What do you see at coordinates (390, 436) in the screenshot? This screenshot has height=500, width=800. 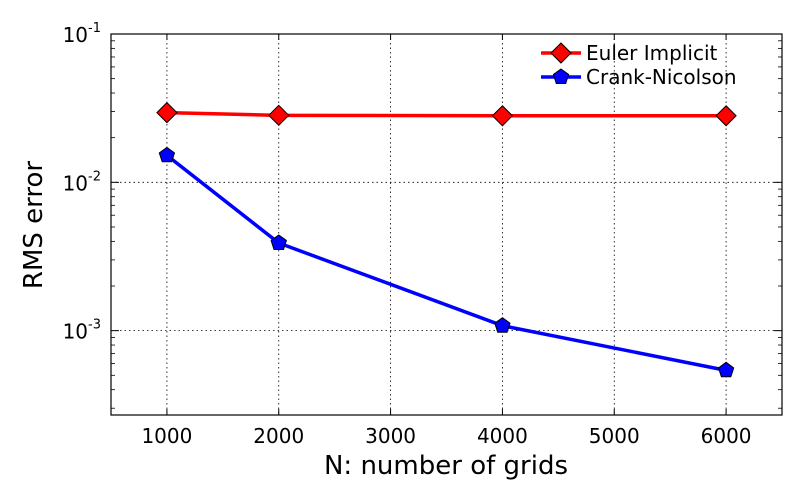 I see `x-tick-label: 3000` at bounding box center [390, 436].